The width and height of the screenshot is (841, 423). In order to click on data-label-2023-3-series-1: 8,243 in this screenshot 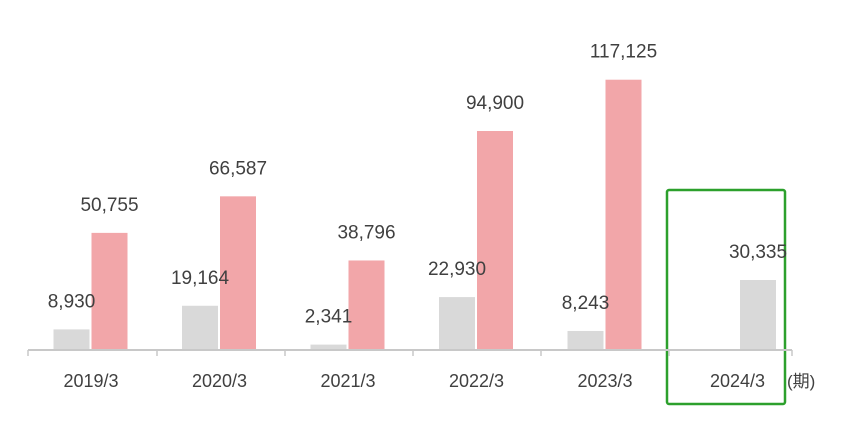, I will do `click(586, 303)`.